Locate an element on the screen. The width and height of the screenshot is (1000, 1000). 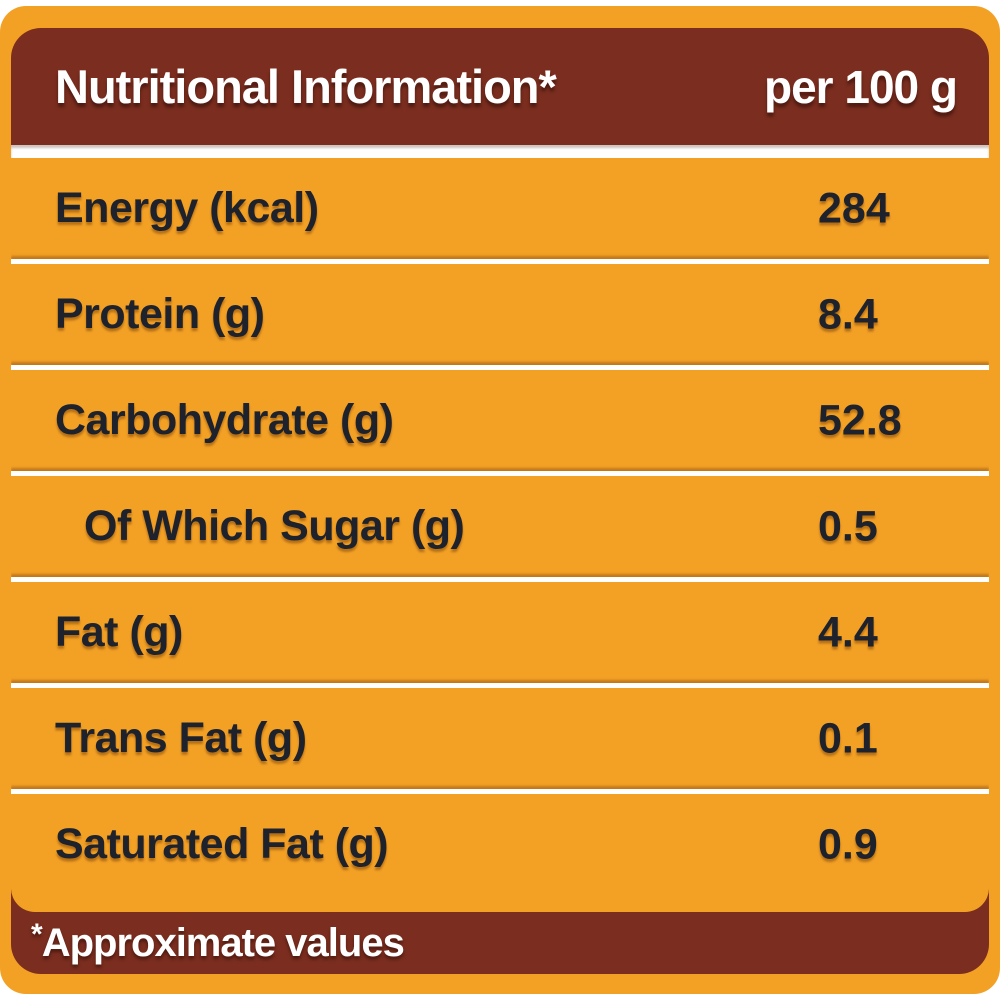
asterisk-mark: * is located at coordinates (37, 934).